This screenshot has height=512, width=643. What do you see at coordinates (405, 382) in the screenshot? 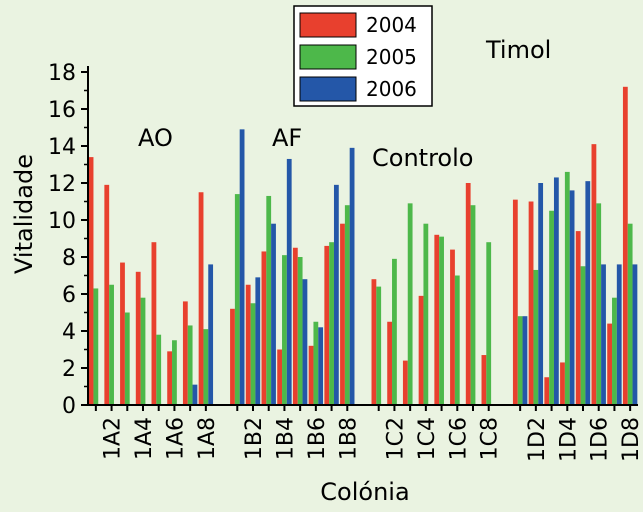
I see `bar-2004-1C3` at bounding box center [405, 382].